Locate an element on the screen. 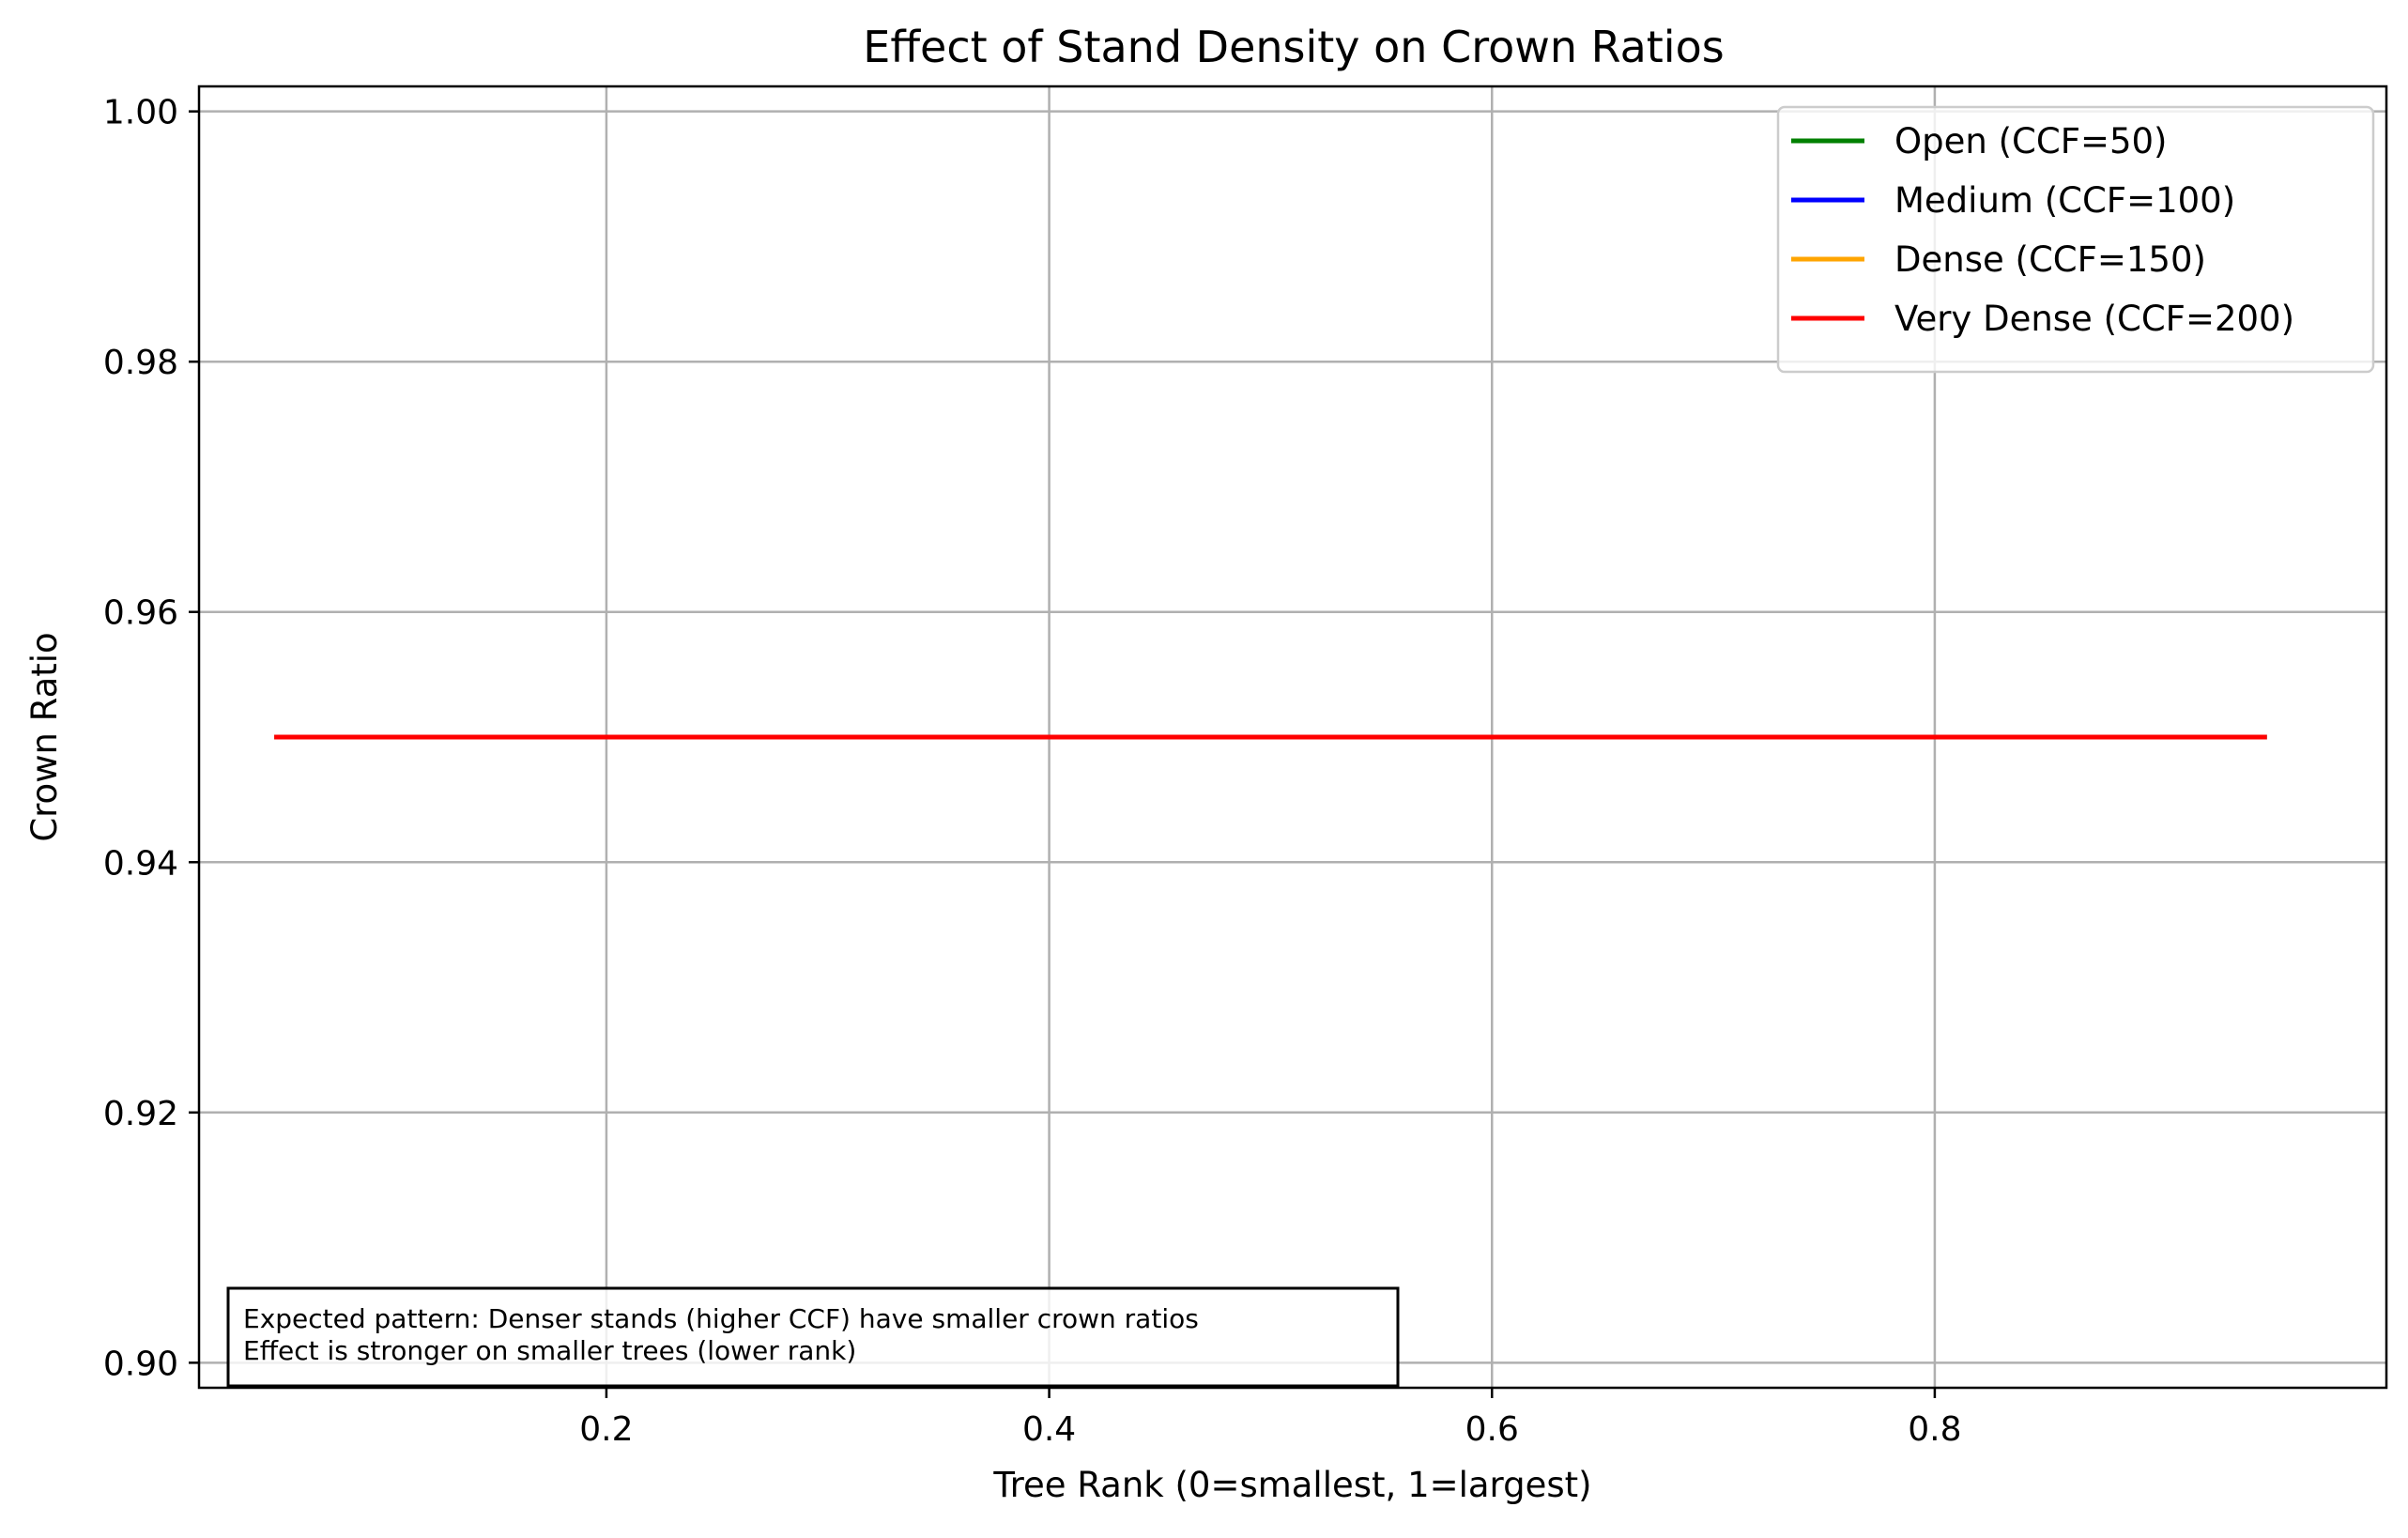 This screenshot has width=2408, height=1538. legend-label: Very Dense (CCF=200) is located at coordinates (2094, 319).